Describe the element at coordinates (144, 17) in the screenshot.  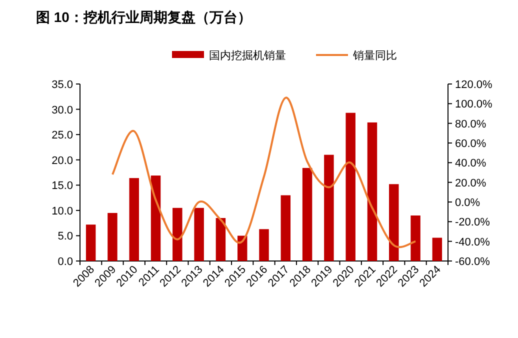
I see `chart-title: 图 10：挖机行业周期复盘（万台）` at that location.